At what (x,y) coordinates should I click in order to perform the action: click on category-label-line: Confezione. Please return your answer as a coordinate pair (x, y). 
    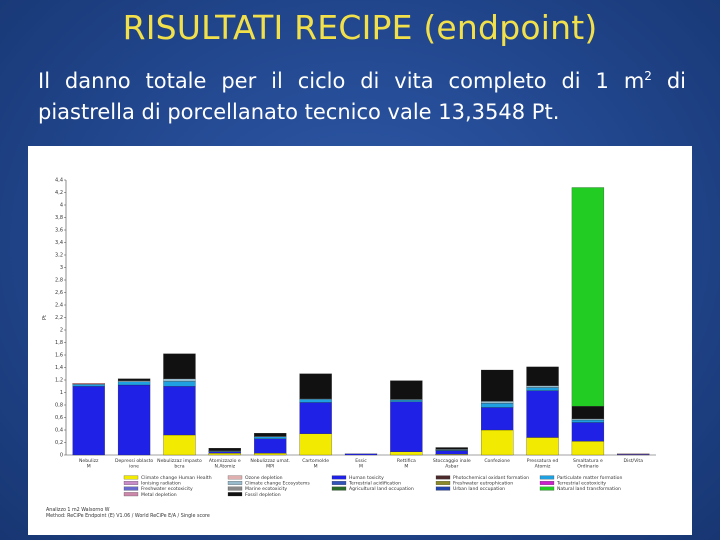
    Looking at the image, I should click on (497, 461).